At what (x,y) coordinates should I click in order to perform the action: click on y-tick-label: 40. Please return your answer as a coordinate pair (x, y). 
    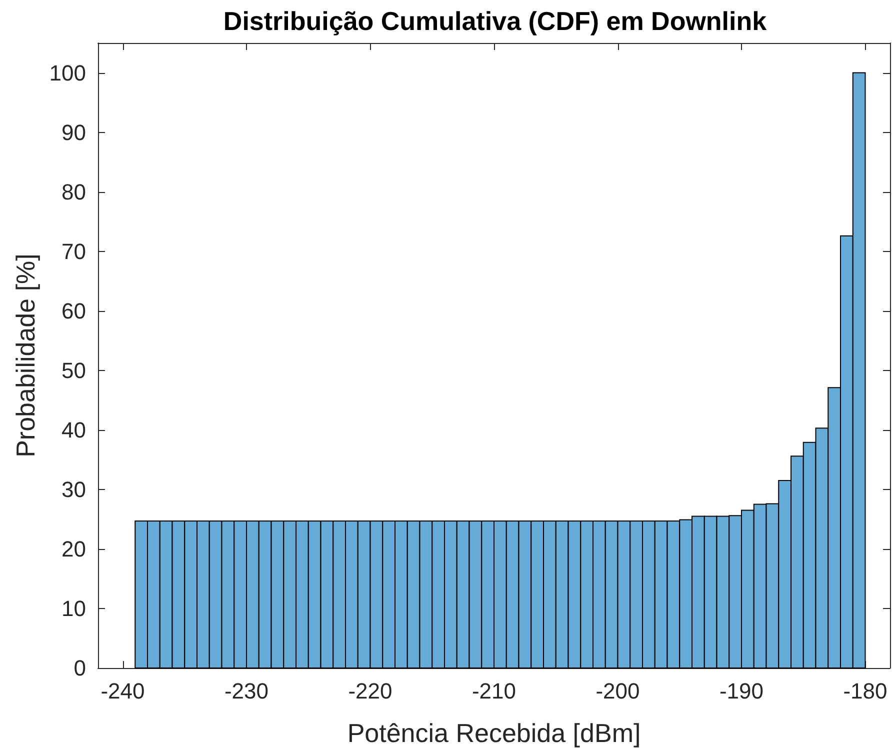
    Looking at the image, I should click on (74, 429).